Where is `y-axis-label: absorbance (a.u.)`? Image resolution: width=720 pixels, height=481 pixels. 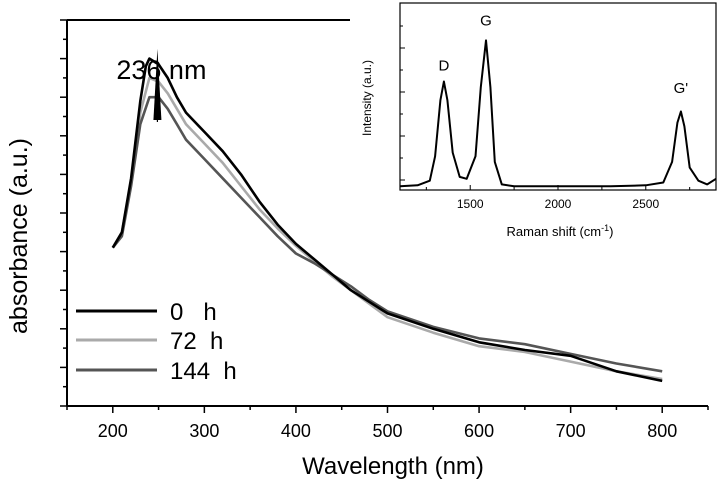
y-axis-label: absorbance (a.u.) is located at coordinates (19, 236).